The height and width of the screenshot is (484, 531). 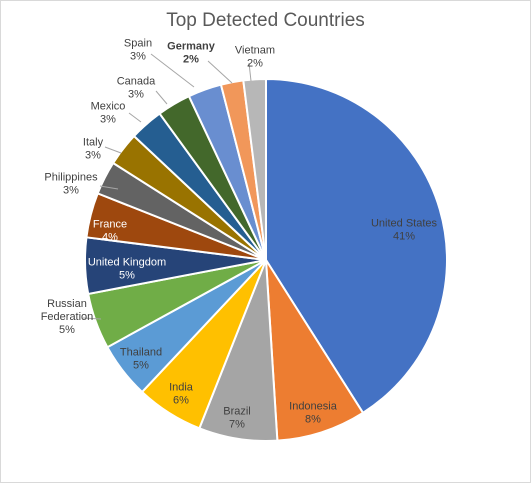 I want to click on slice-name: Italy, so click(x=93, y=143).